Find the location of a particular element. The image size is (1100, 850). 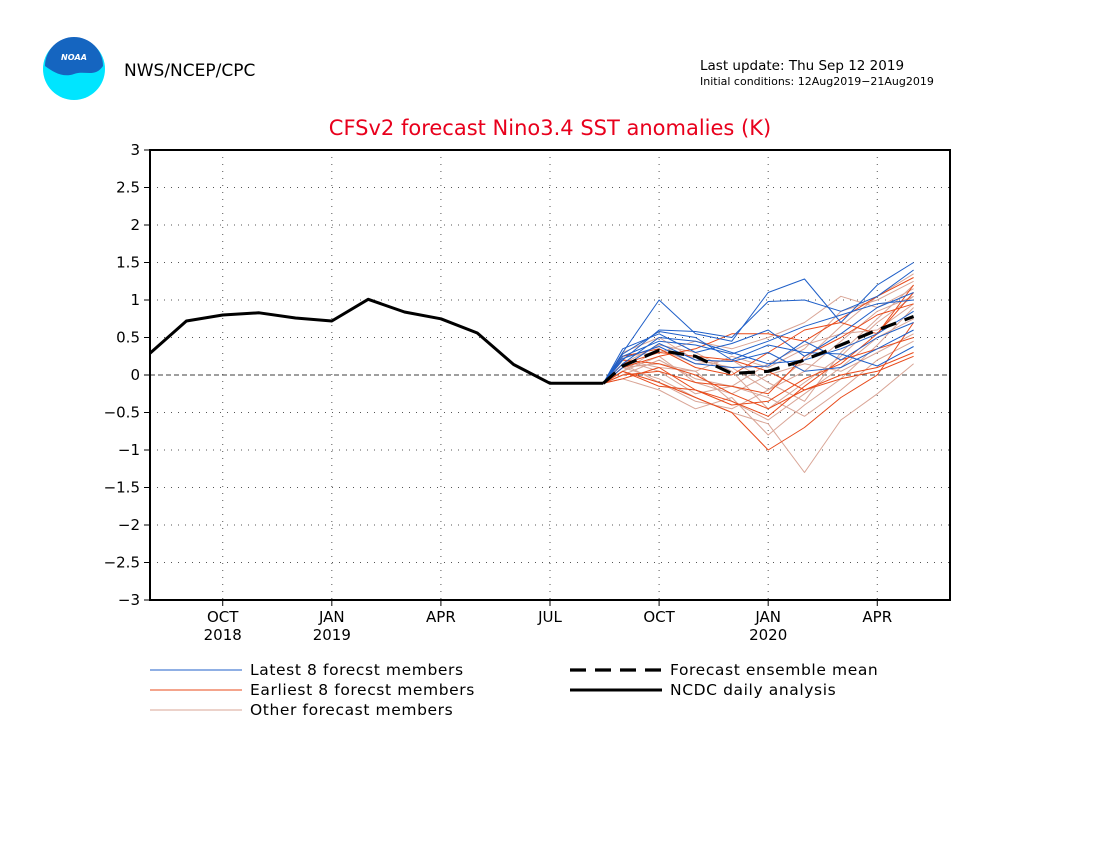

y-tick-label: −2.5 is located at coordinates (122, 563).